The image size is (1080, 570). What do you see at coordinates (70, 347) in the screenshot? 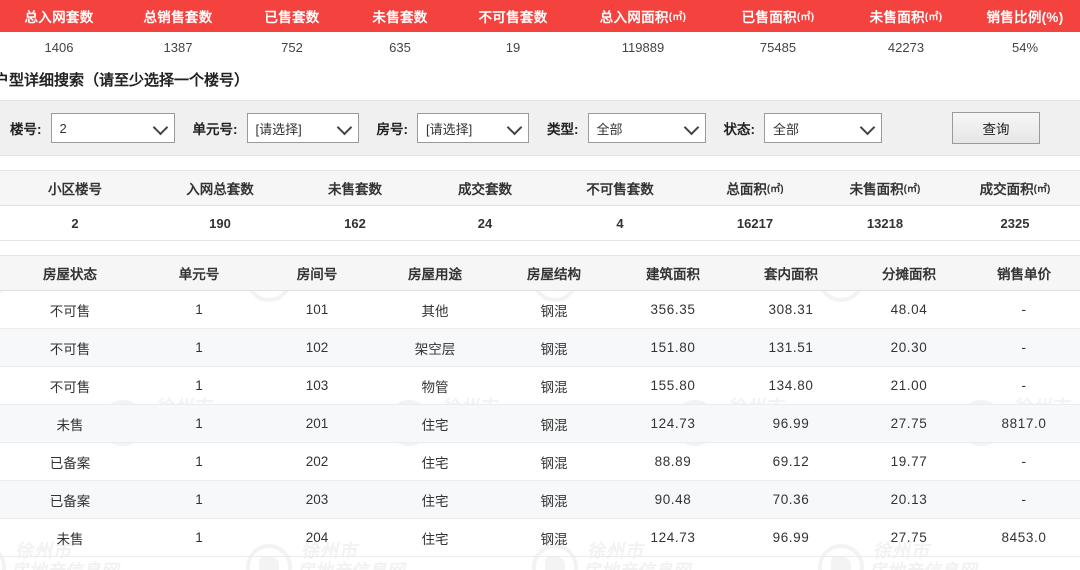
I see `detail-cell-r1-c0: 不可售` at bounding box center [70, 347].